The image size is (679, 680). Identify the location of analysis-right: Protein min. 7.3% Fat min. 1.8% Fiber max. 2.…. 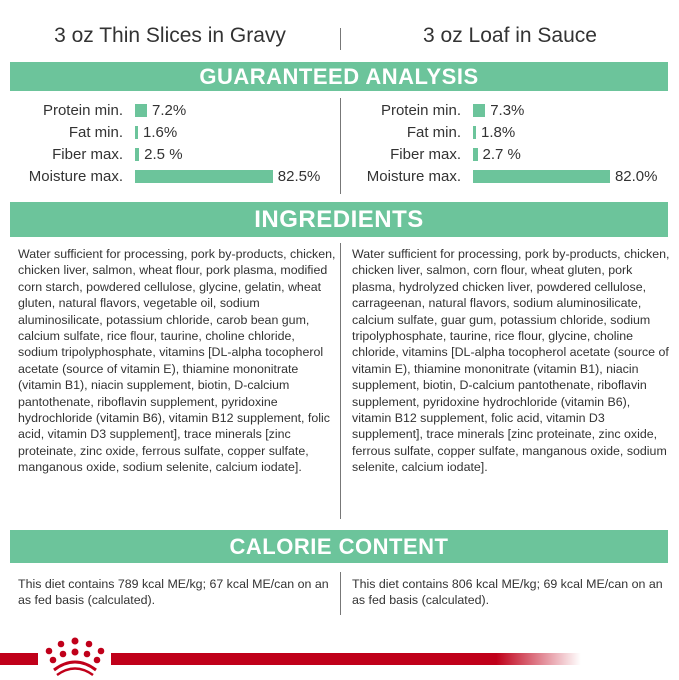
(503, 143).